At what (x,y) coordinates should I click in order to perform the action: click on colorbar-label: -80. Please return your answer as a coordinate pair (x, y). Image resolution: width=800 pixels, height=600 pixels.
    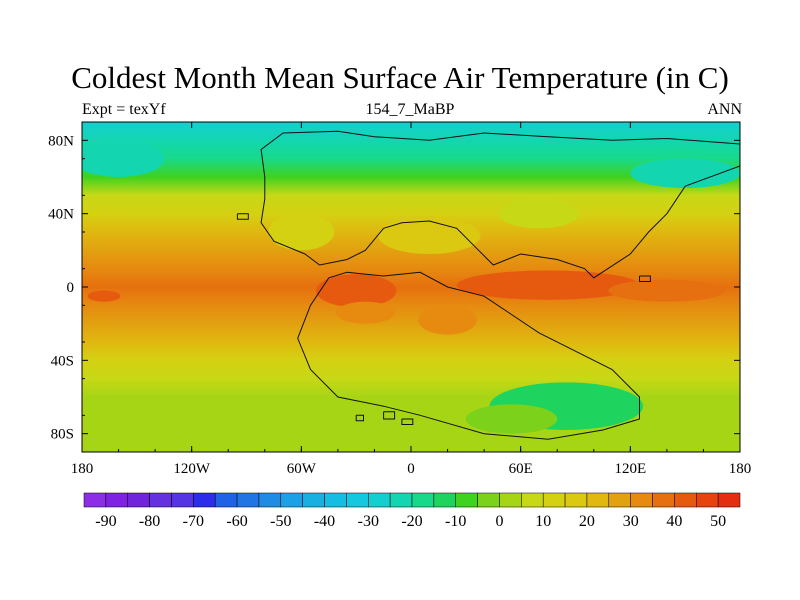
    Looking at the image, I should click on (149, 521).